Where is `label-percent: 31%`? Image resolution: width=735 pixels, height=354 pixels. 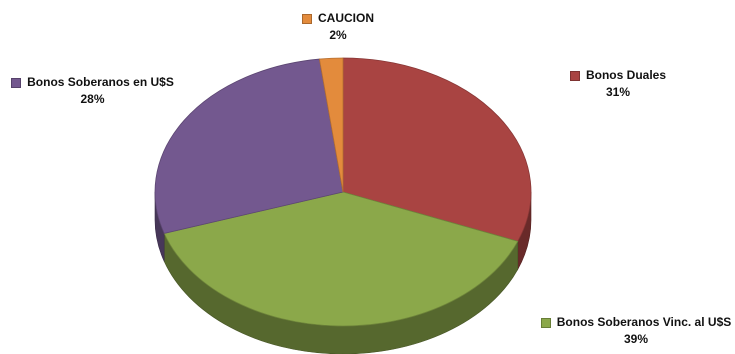 label-percent: 31% is located at coordinates (618, 92).